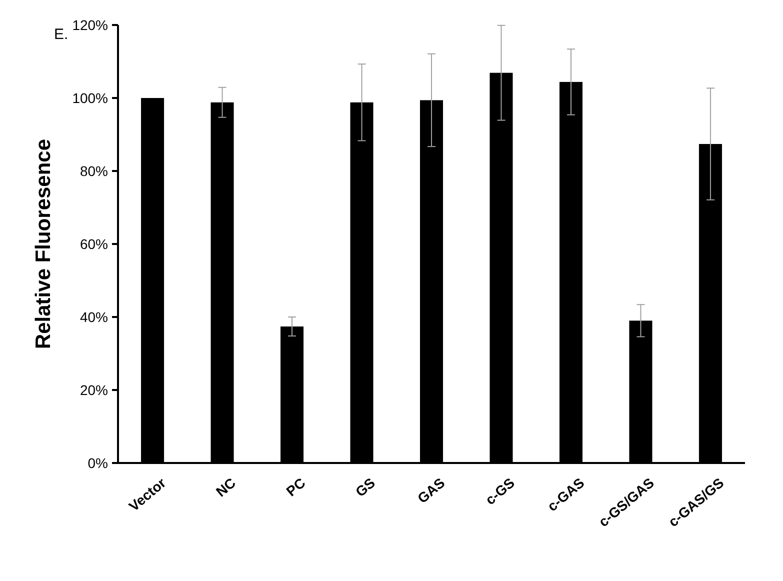 Image resolution: width=783 pixels, height=581 pixels. What do you see at coordinates (43, 244) in the screenshot?
I see `y-axis-title: Relative Fluoresence` at bounding box center [43, 244].